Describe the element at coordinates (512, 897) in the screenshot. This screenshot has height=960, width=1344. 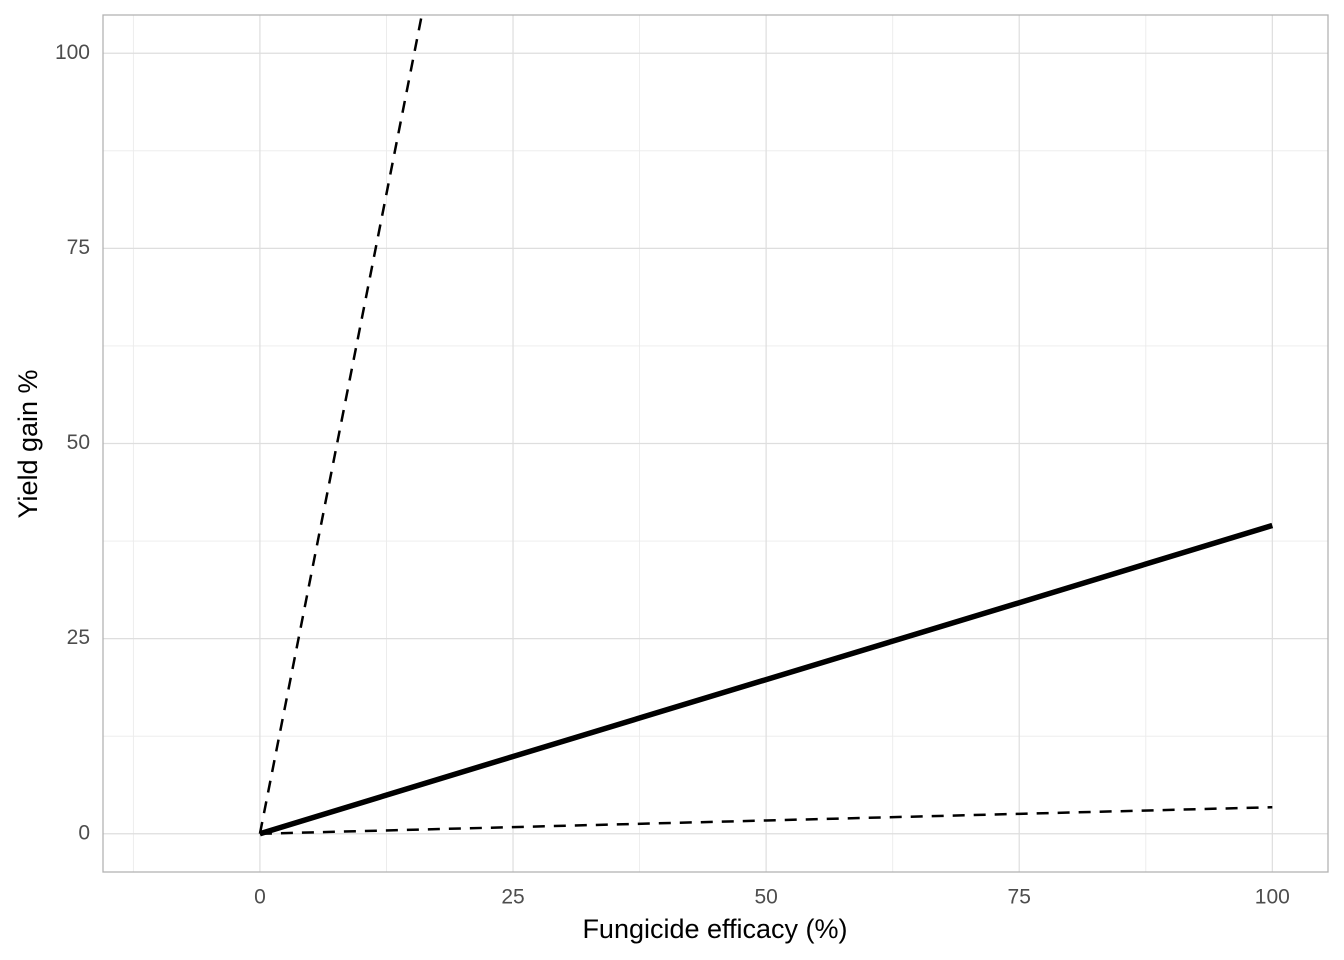
I see `x-tick-label: 25` at that location.